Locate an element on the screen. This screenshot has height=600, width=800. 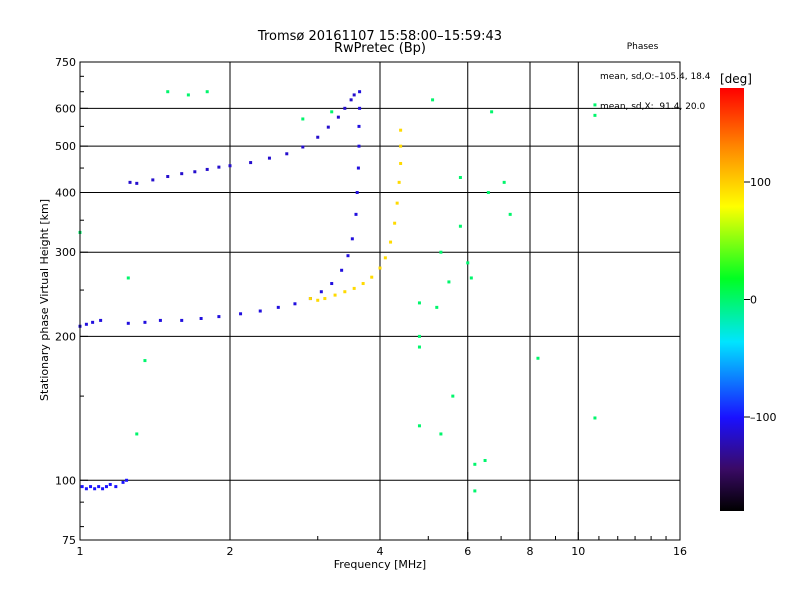
x-tick-label: 10 is located at coordinates (578, 551).